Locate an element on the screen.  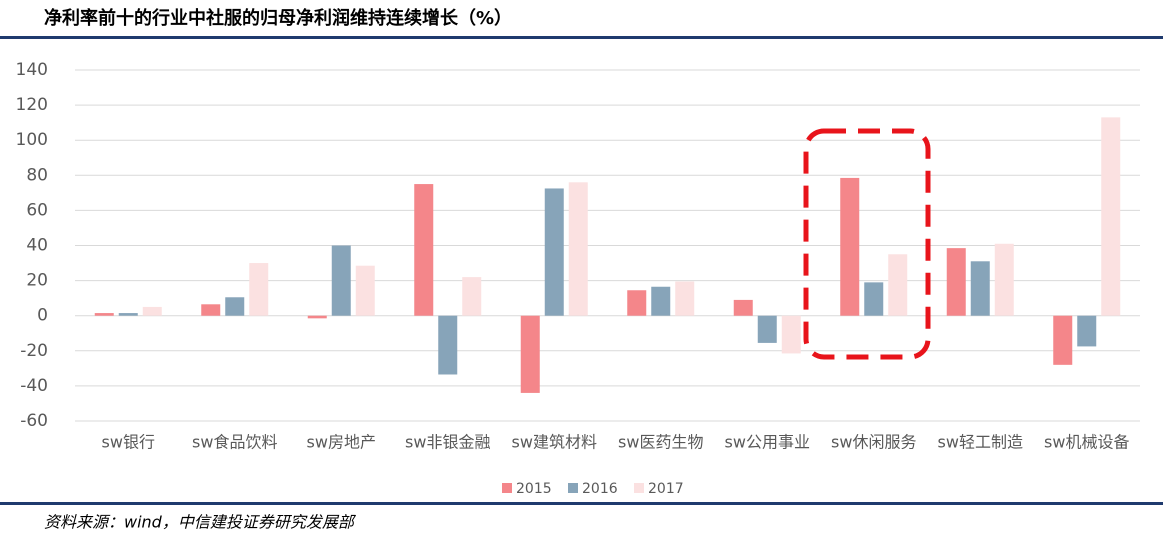
x-tick-label: sw医药生物 is located at coordinates (660, 442).